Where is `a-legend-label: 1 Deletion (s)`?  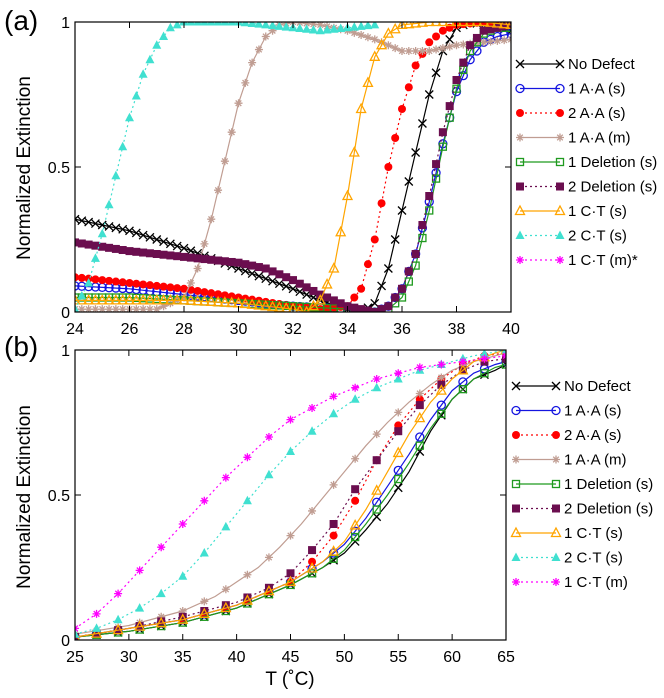
a-legend-label: 1 Deletion (s) is located at coordinates (612, 162).